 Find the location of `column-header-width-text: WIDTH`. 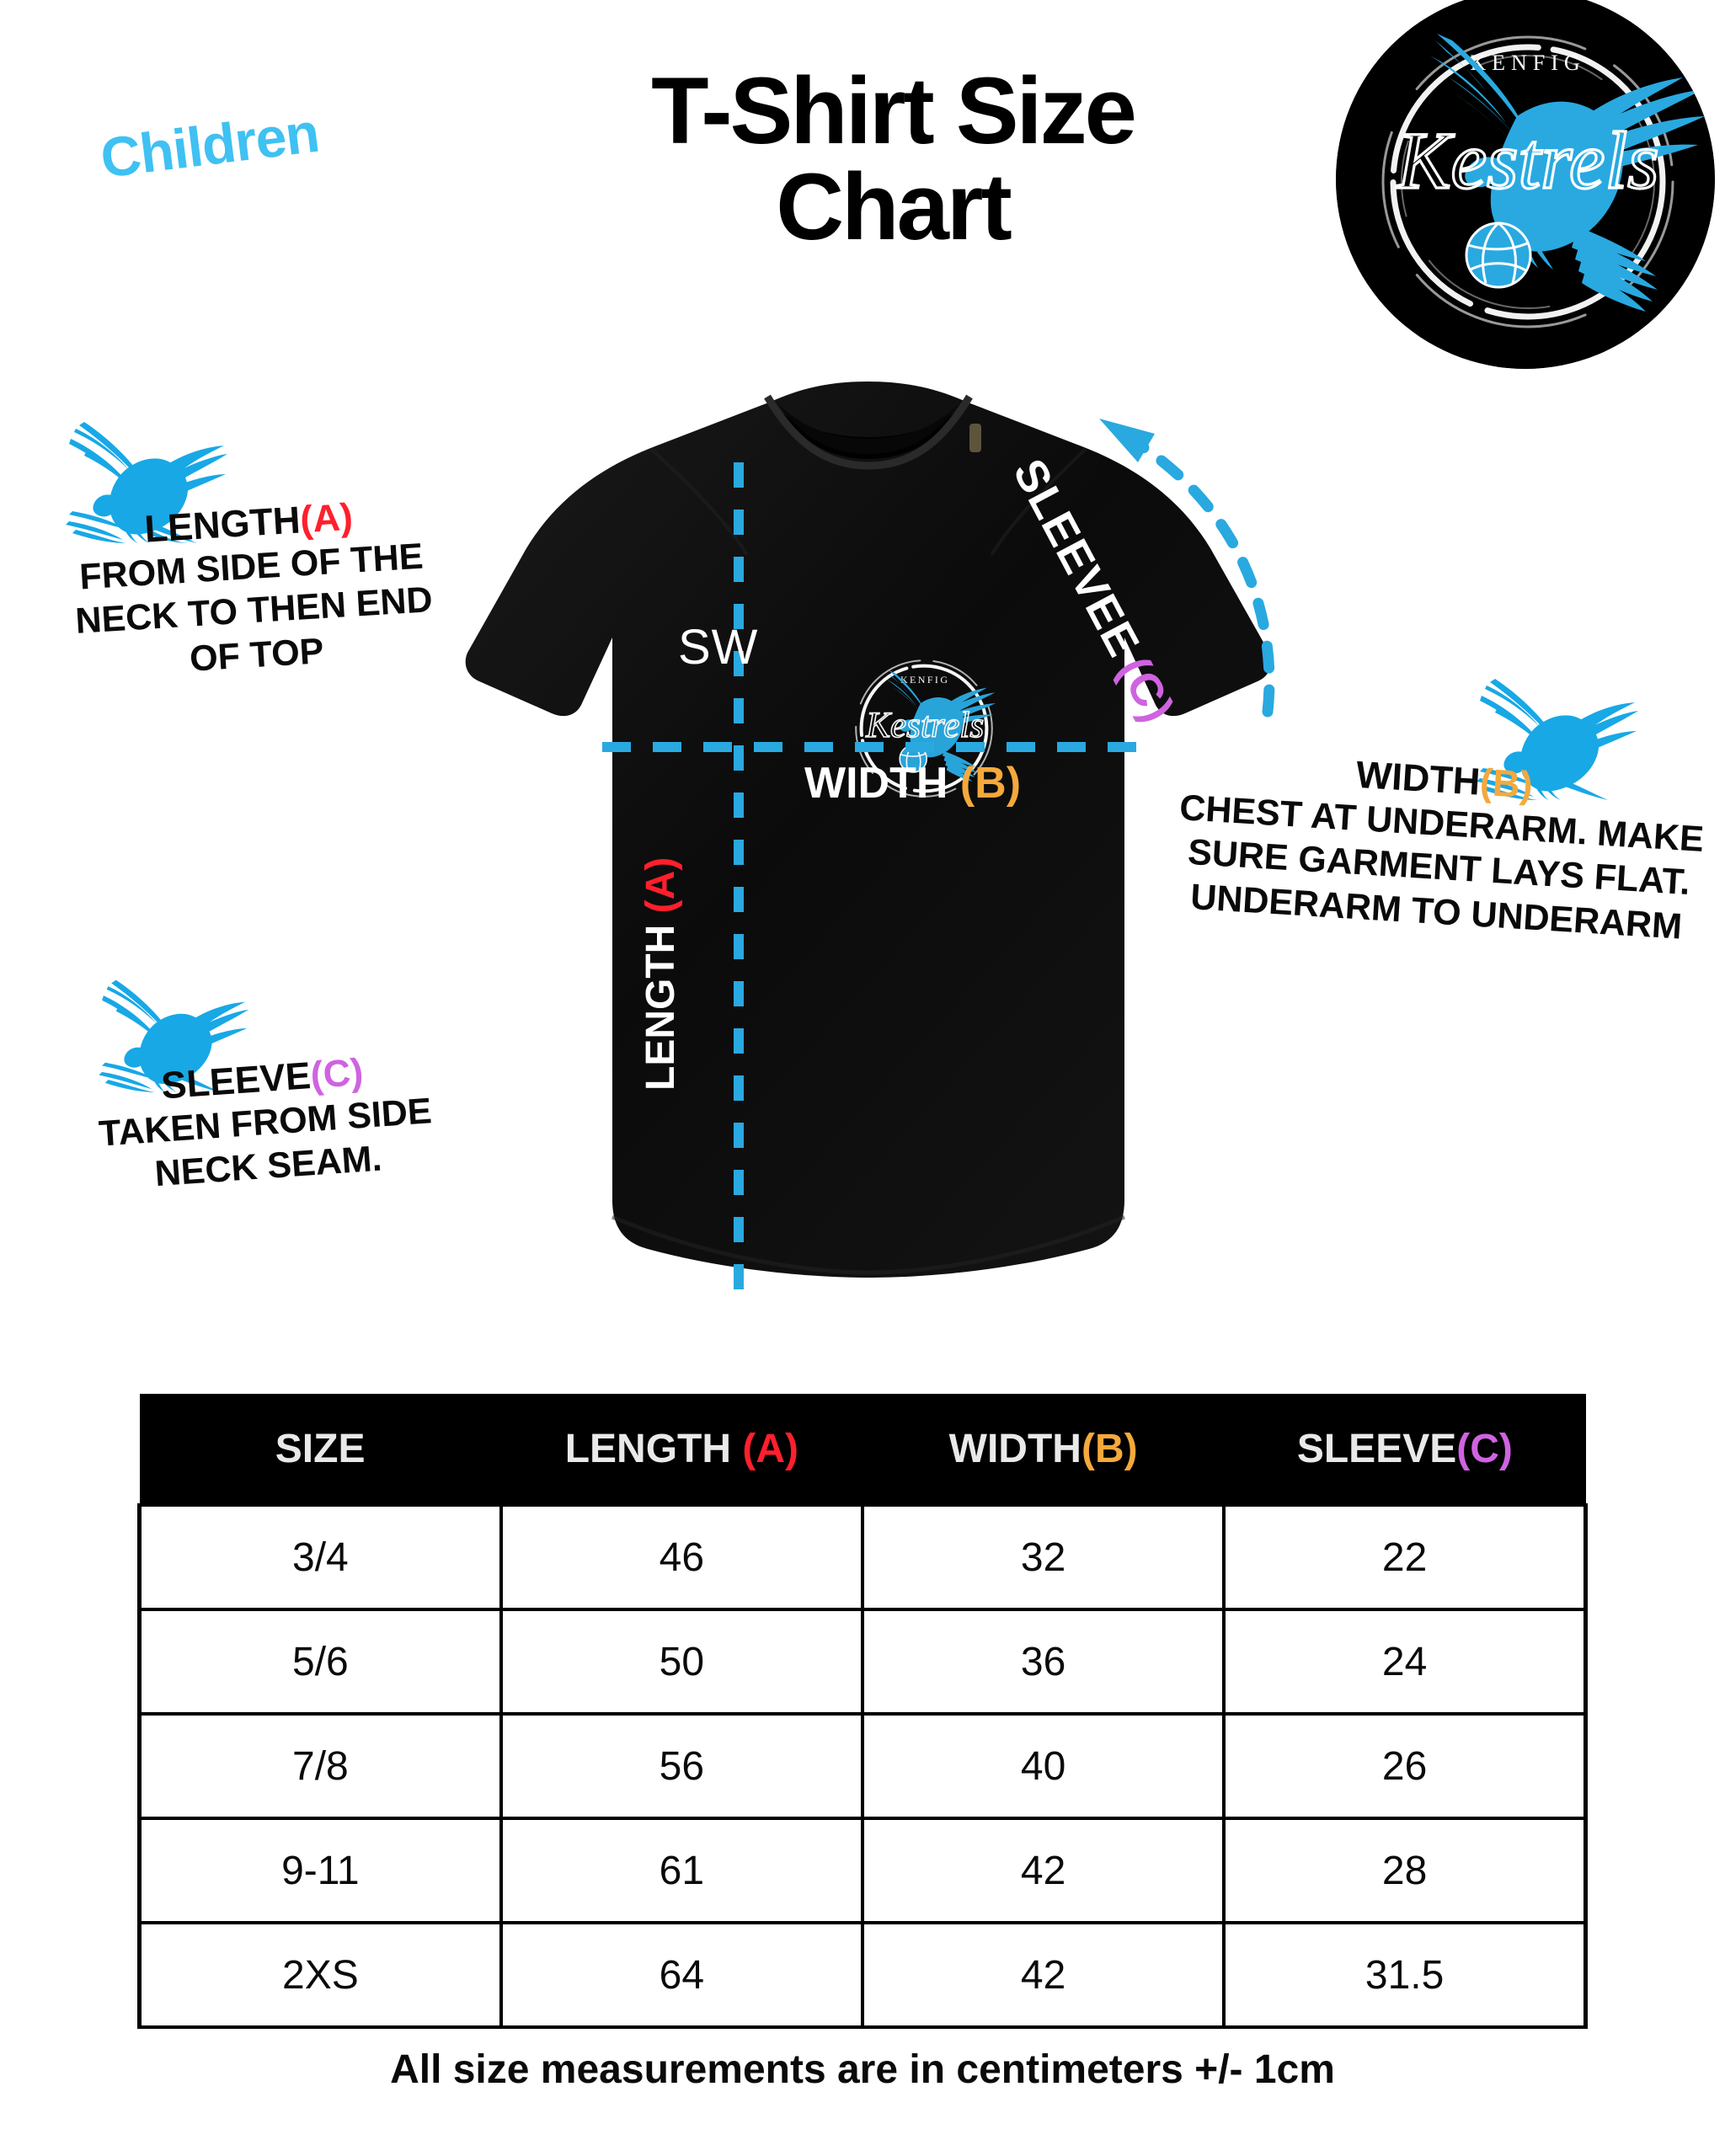

column-header-width-text: WIDTH is located at coordinates (1014, 1448).